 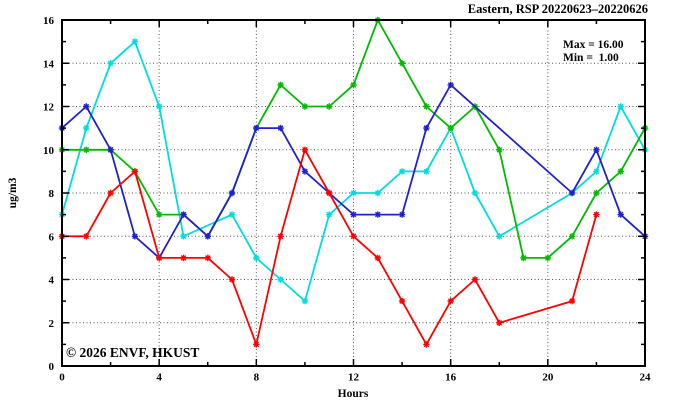 I want to click on y-axis-label: ug/m3, so click(x=13, y=192).